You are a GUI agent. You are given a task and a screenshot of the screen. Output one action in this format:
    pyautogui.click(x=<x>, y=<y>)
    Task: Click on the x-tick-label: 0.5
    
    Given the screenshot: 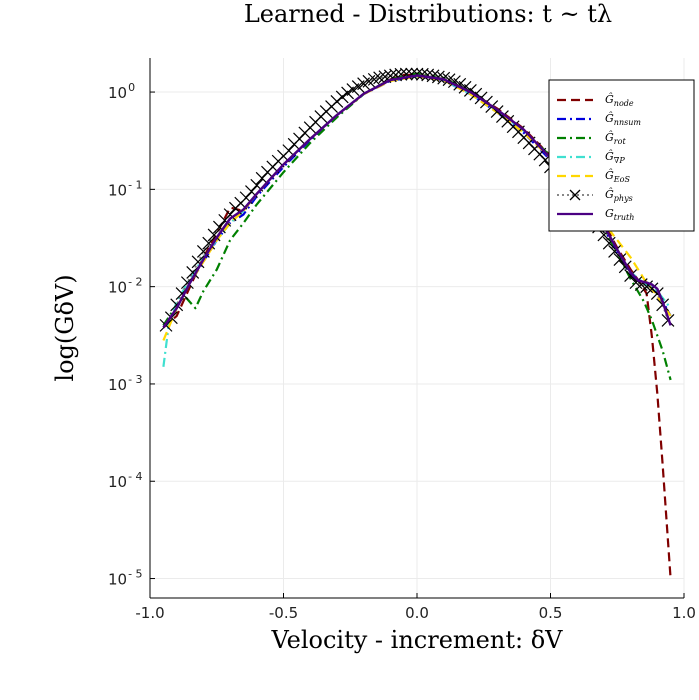 What is the action you would take?
    pyautogui.click(x=551, y=613)
    